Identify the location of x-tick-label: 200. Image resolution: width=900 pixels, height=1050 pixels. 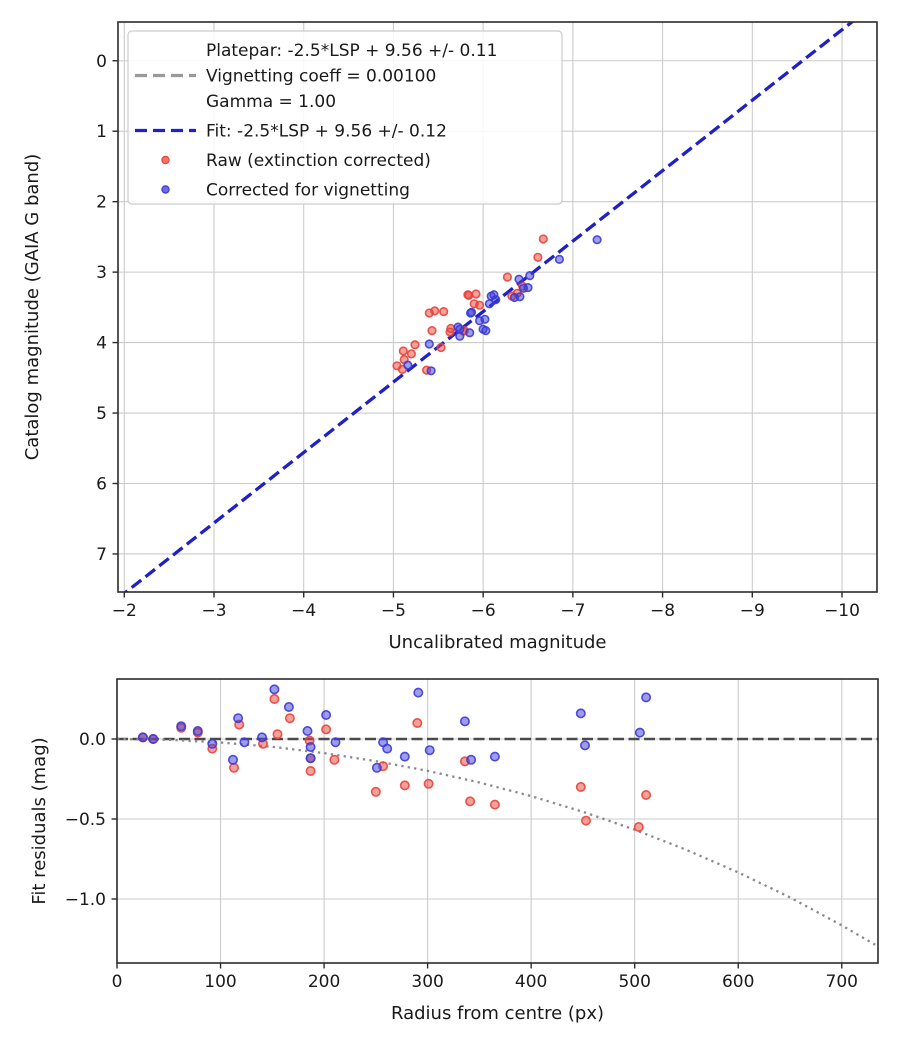
(324, 982).